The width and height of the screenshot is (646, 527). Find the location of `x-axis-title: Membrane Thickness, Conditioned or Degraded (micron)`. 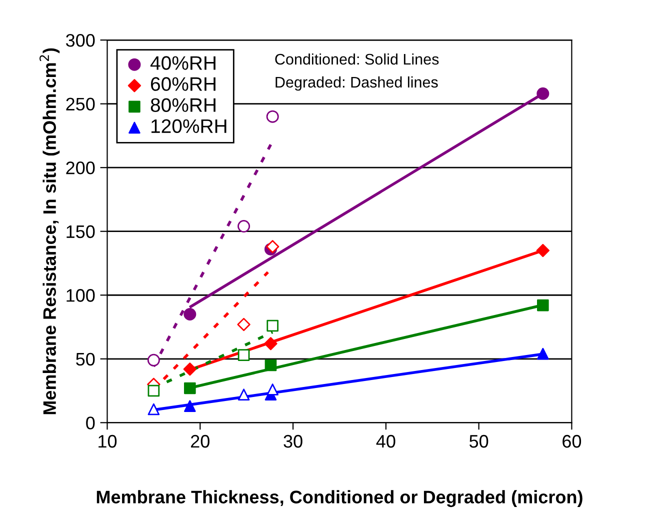

x-axis-title: Membrane Thickness, Conditioned or Degraded (micron) is located at coordinates (339, 499).